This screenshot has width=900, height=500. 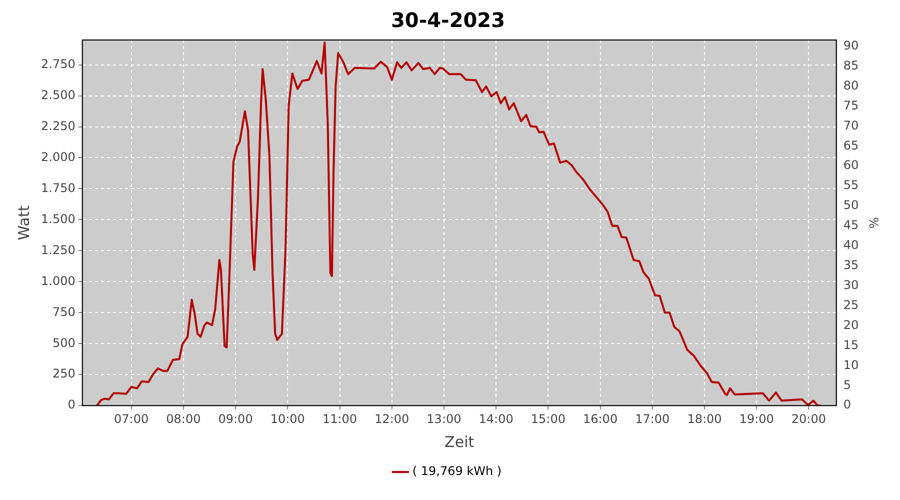 What do you see at coordinates (64, 373) in the screenshot?
I see `y-tick-label: 250` at bounding box center [64, 373].